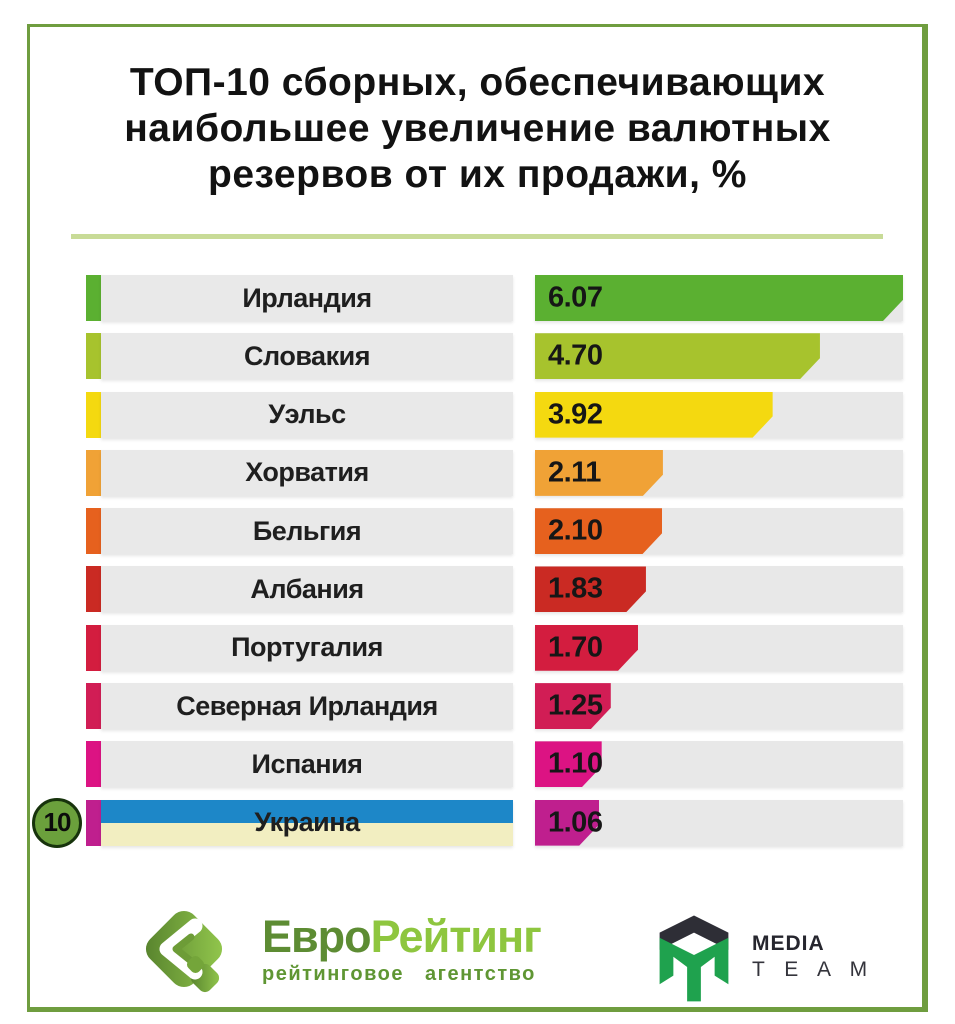 This screenshot has width=955, height=1024. I want to click on bar-value: 6.07, so click(575, 297).